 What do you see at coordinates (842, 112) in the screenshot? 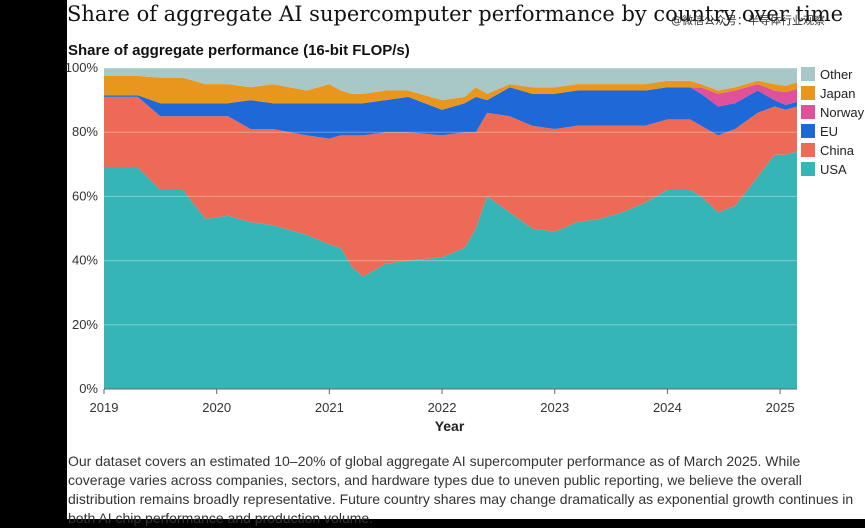
I see `legend-label: Norway` at bounding box center [842, 112].